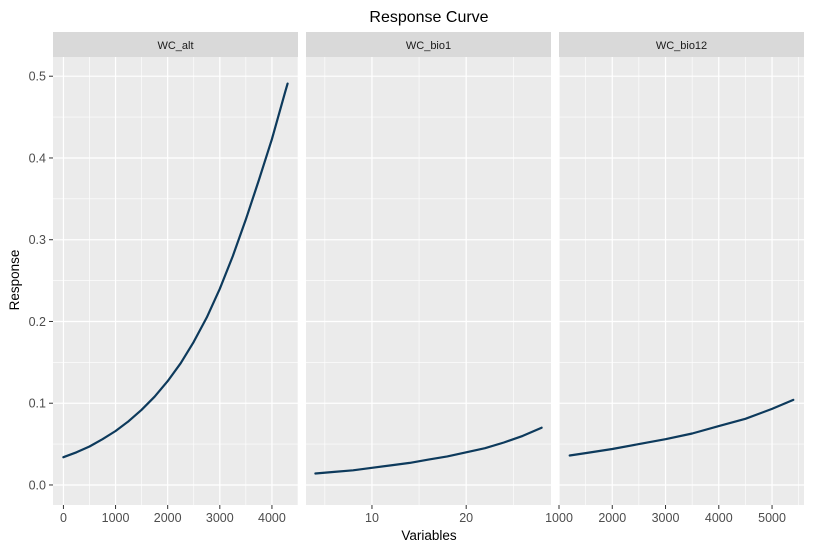 The height and width of the screenshot is (550, 813). I want to click on y-tick-label: 0.5, so click(37, 77).